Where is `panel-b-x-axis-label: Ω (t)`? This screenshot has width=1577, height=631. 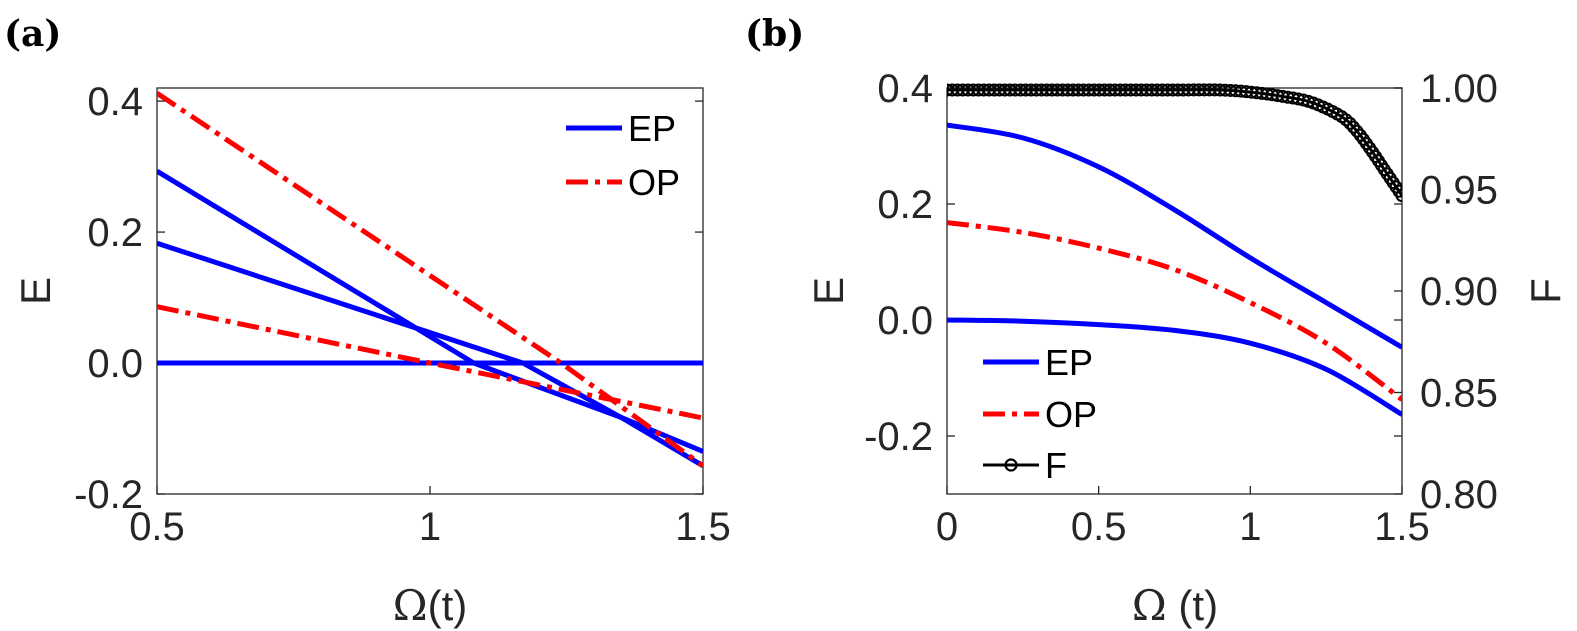
panel-b-x-axis-label: Ω (t) is located at coordinates (1175, 605).